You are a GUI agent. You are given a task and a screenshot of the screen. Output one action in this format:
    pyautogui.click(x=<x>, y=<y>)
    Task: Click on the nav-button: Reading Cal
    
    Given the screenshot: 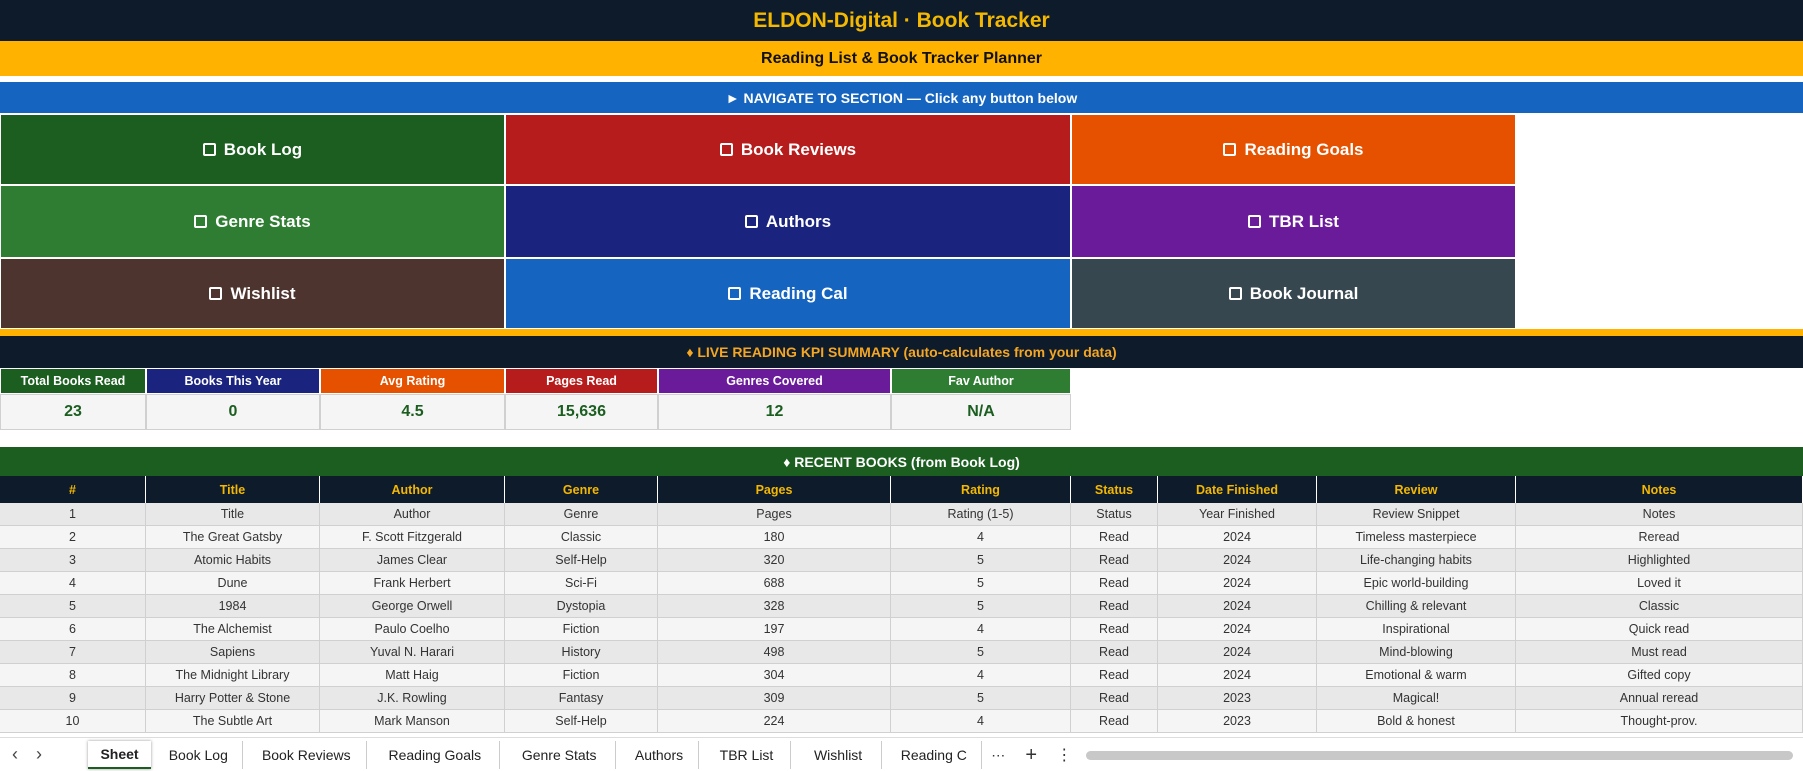 What is the action you would take?
    pyautogui.click(x=788, y=293)
    